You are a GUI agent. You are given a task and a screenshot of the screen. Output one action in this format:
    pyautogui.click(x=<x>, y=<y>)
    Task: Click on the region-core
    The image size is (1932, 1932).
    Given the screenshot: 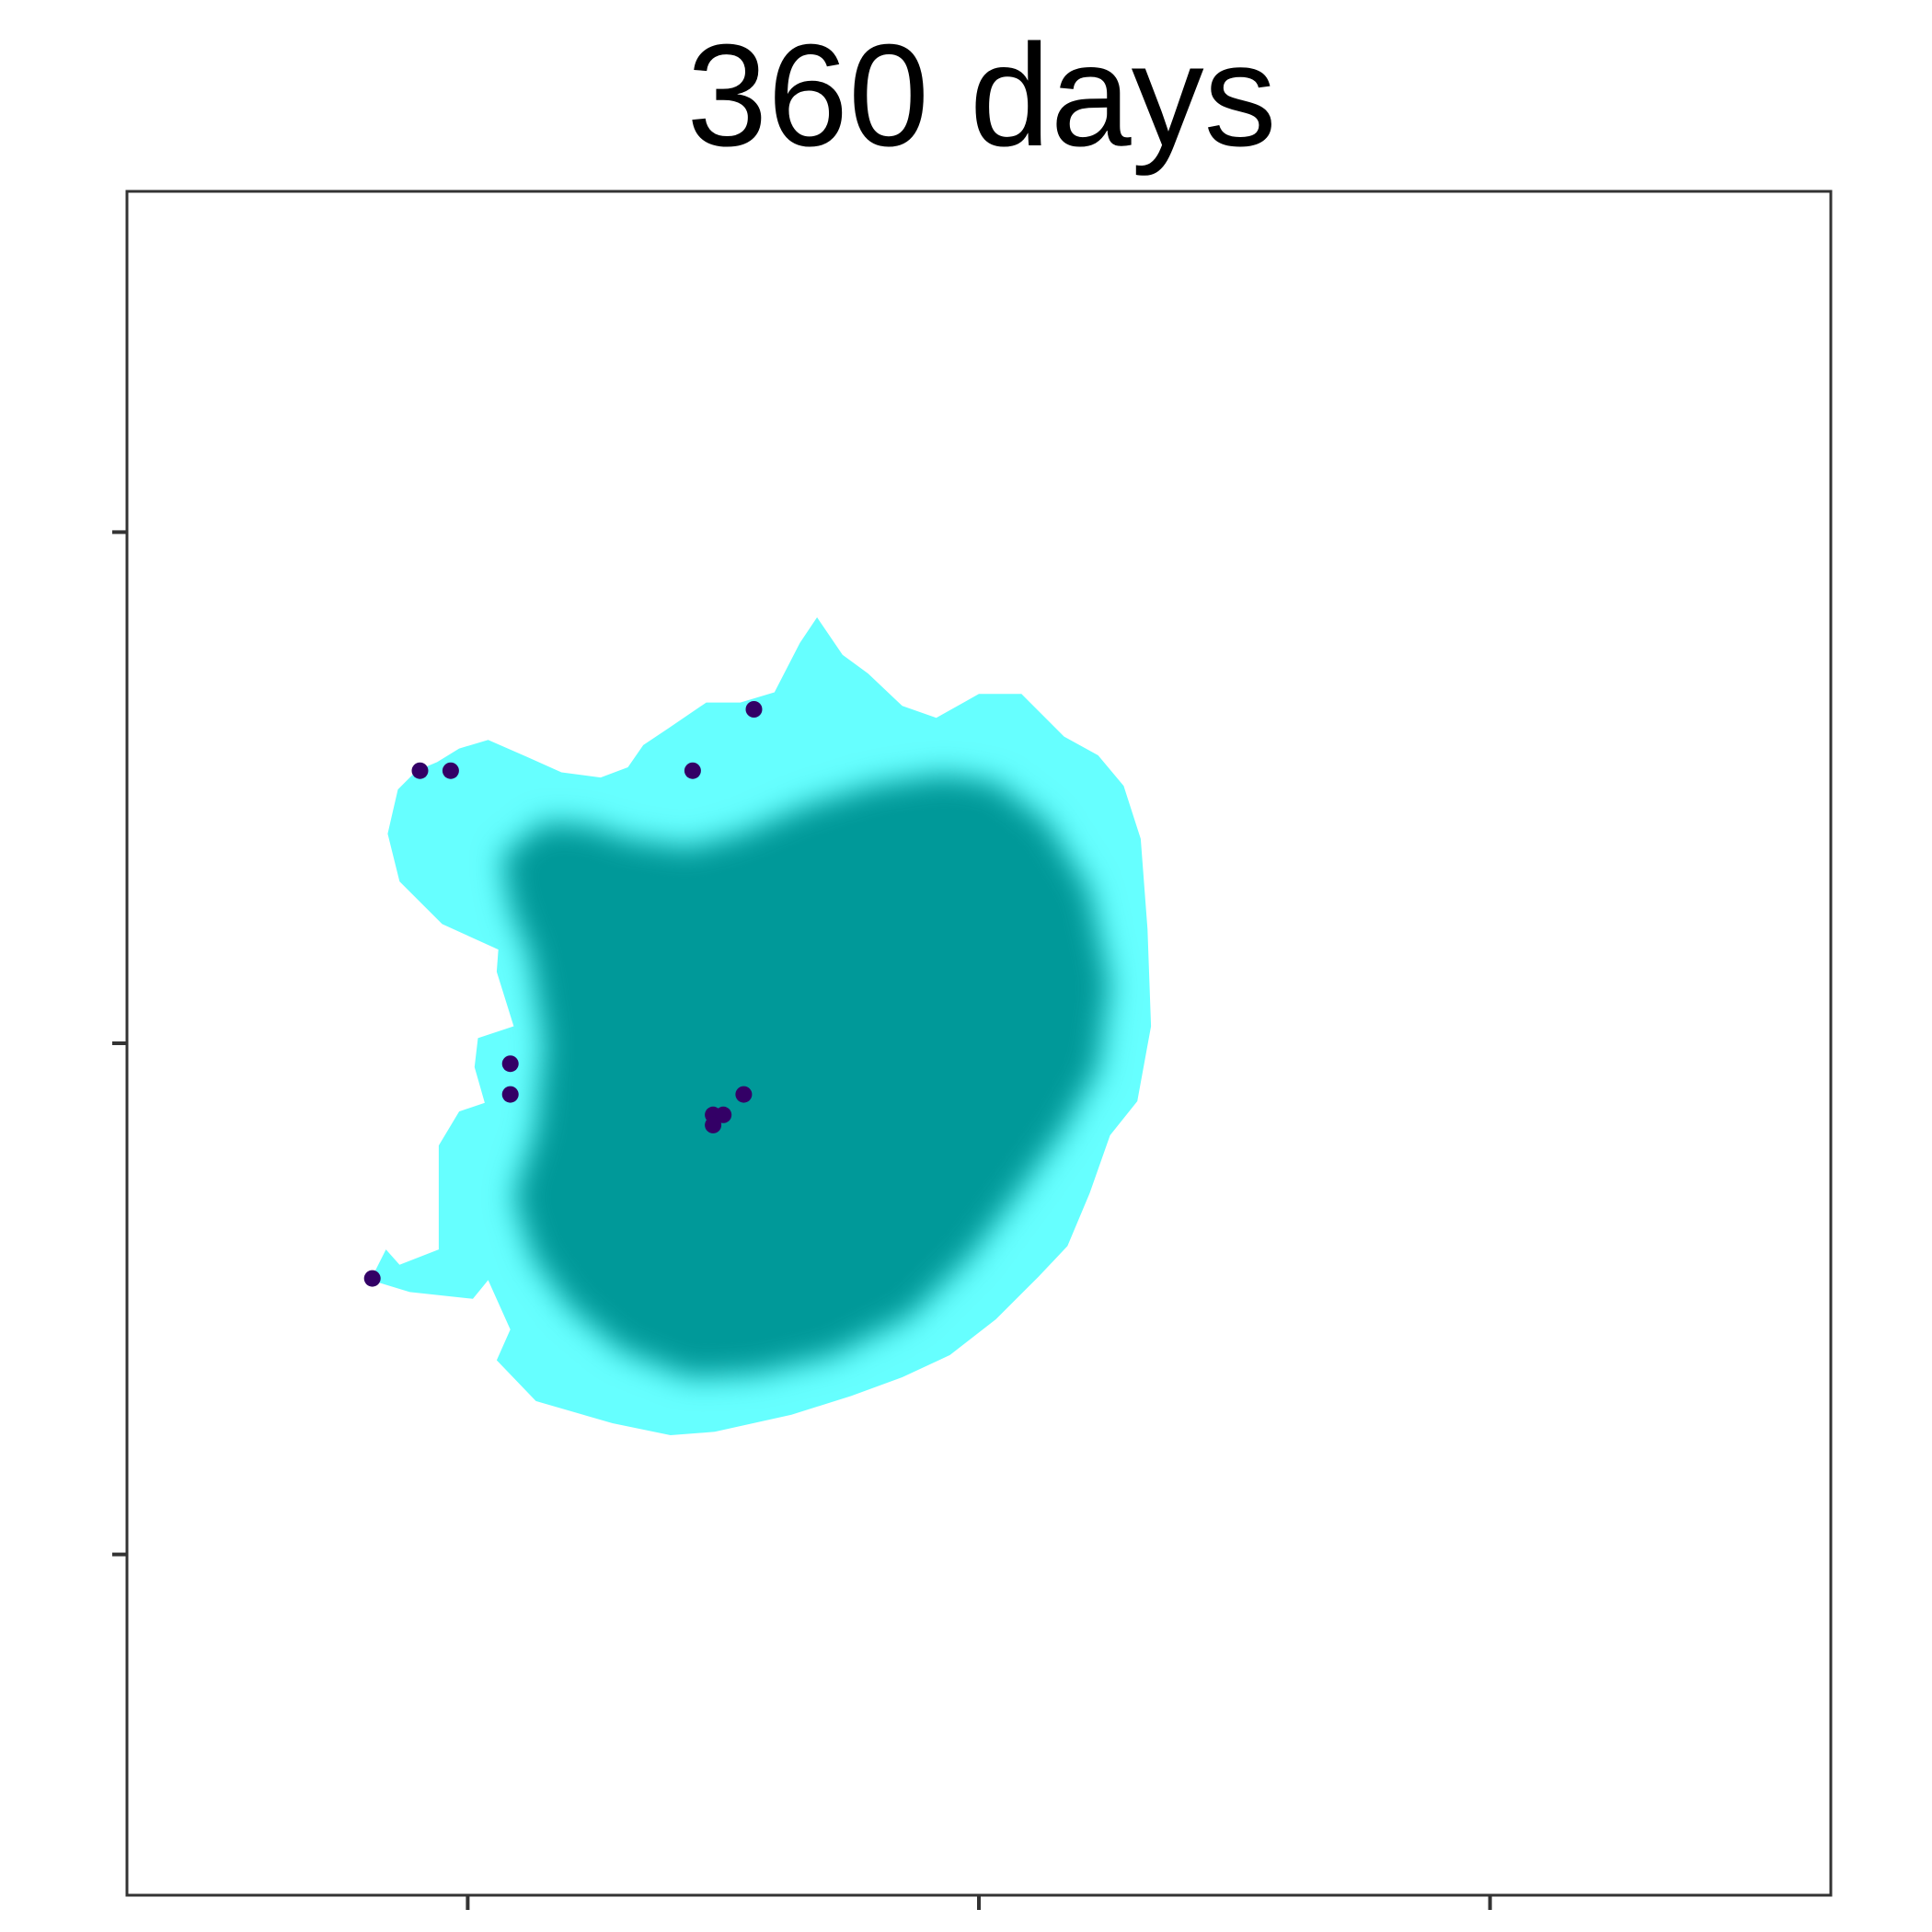 What is the action you would take?
    pyautogui.click(x=805, y=1075)
    